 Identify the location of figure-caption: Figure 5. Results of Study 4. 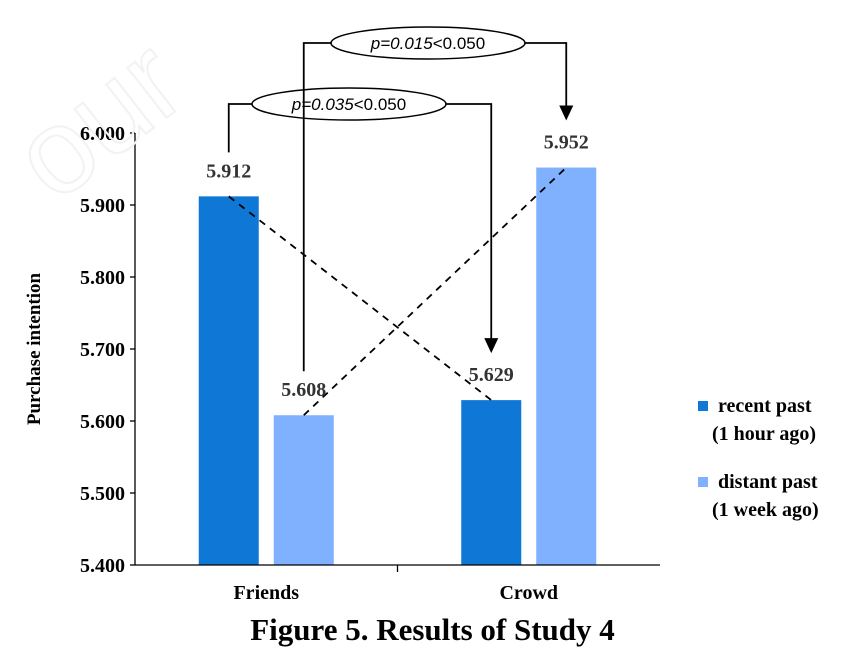
(432, 629).